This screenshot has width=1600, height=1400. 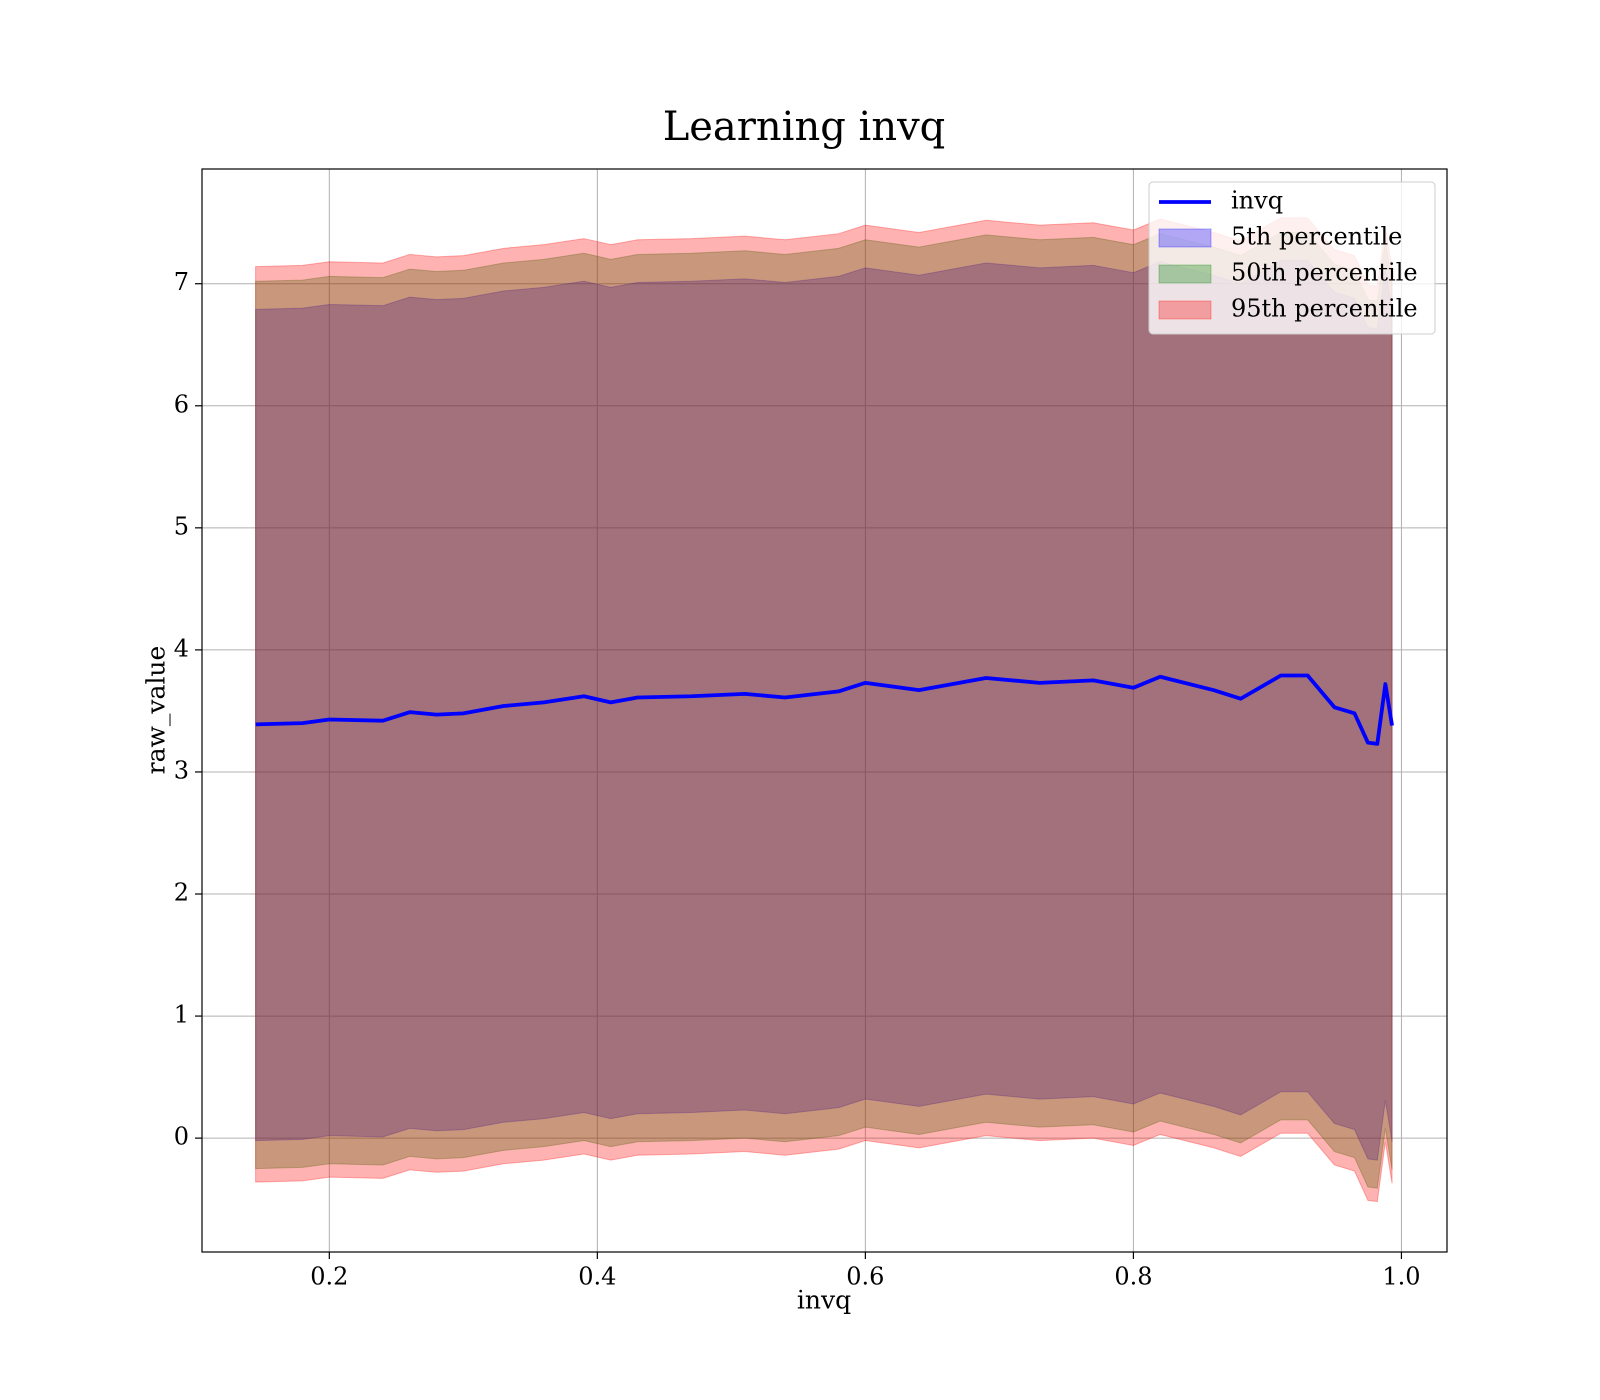 What do you see at coordinates (1324, 273) in the screenshot?
I see `legend-label: 50th percentile` at bounding box center [1324, 273].